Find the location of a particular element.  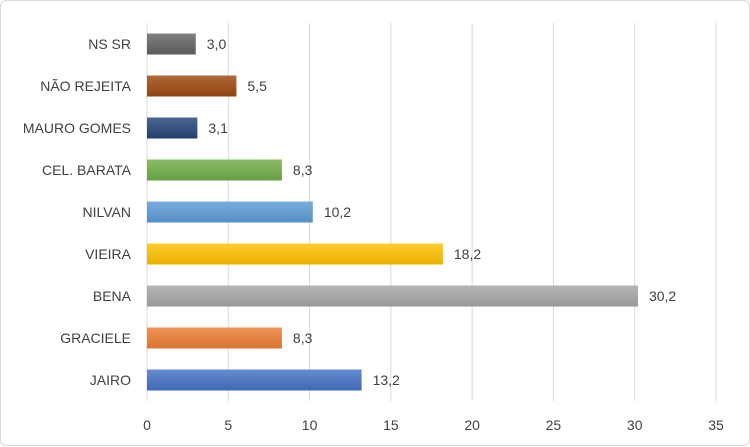

category-label: MAURO GOMES is located at coordinates (77, 128).